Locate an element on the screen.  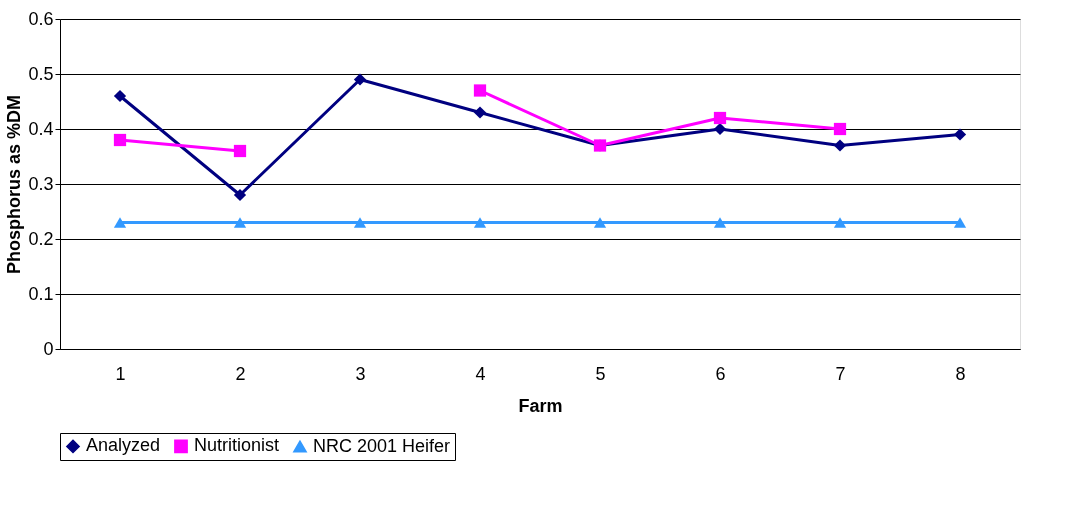
y-tick-label: 0.4 is located at coordinates (41, 128).